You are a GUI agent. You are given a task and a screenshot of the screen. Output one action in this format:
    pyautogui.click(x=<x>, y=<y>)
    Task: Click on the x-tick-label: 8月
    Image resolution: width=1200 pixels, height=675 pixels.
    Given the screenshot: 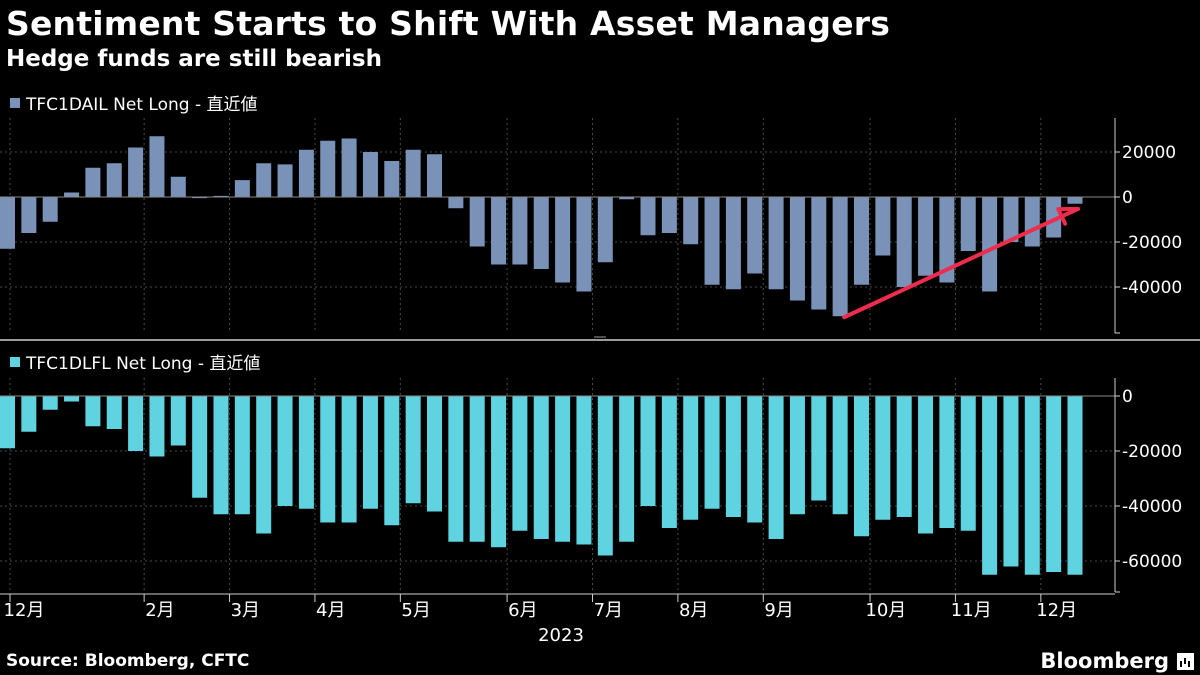 What is the action you would take?
    pyautogui.click(x=693, y=610)
    